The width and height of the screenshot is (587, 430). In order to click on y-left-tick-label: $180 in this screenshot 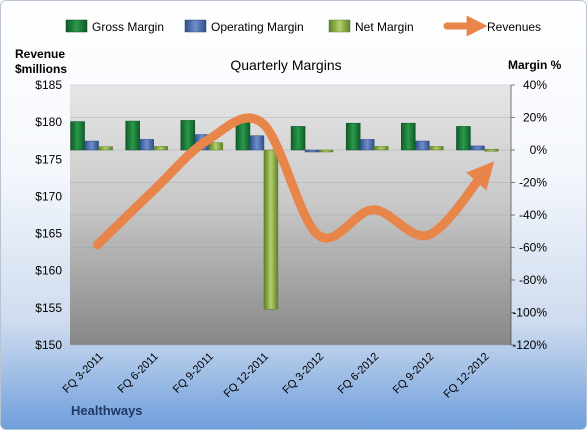, I will do `click(48, 122)`.